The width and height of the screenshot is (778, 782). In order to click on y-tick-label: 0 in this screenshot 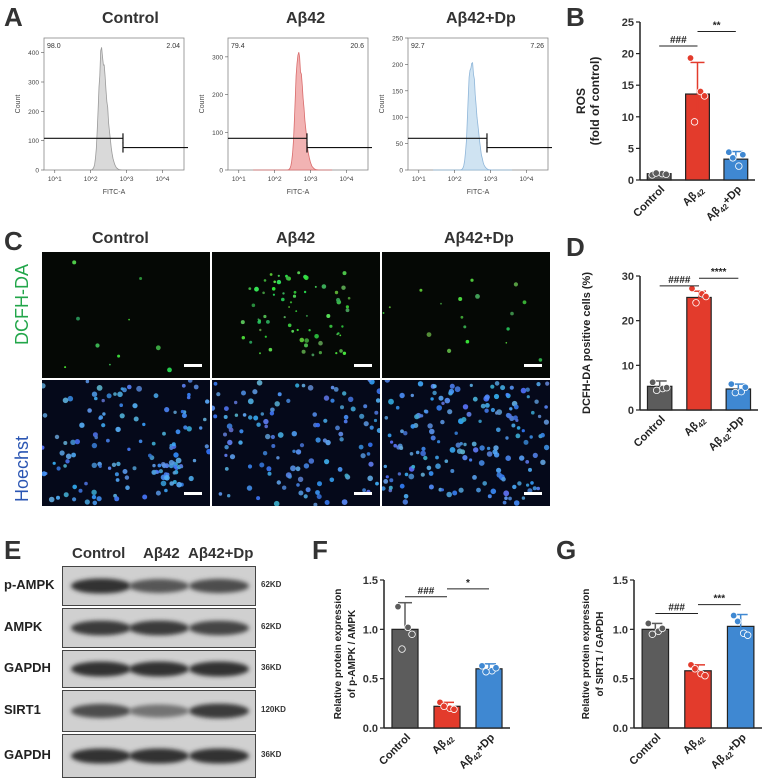, I will do `click(631, 411)`.